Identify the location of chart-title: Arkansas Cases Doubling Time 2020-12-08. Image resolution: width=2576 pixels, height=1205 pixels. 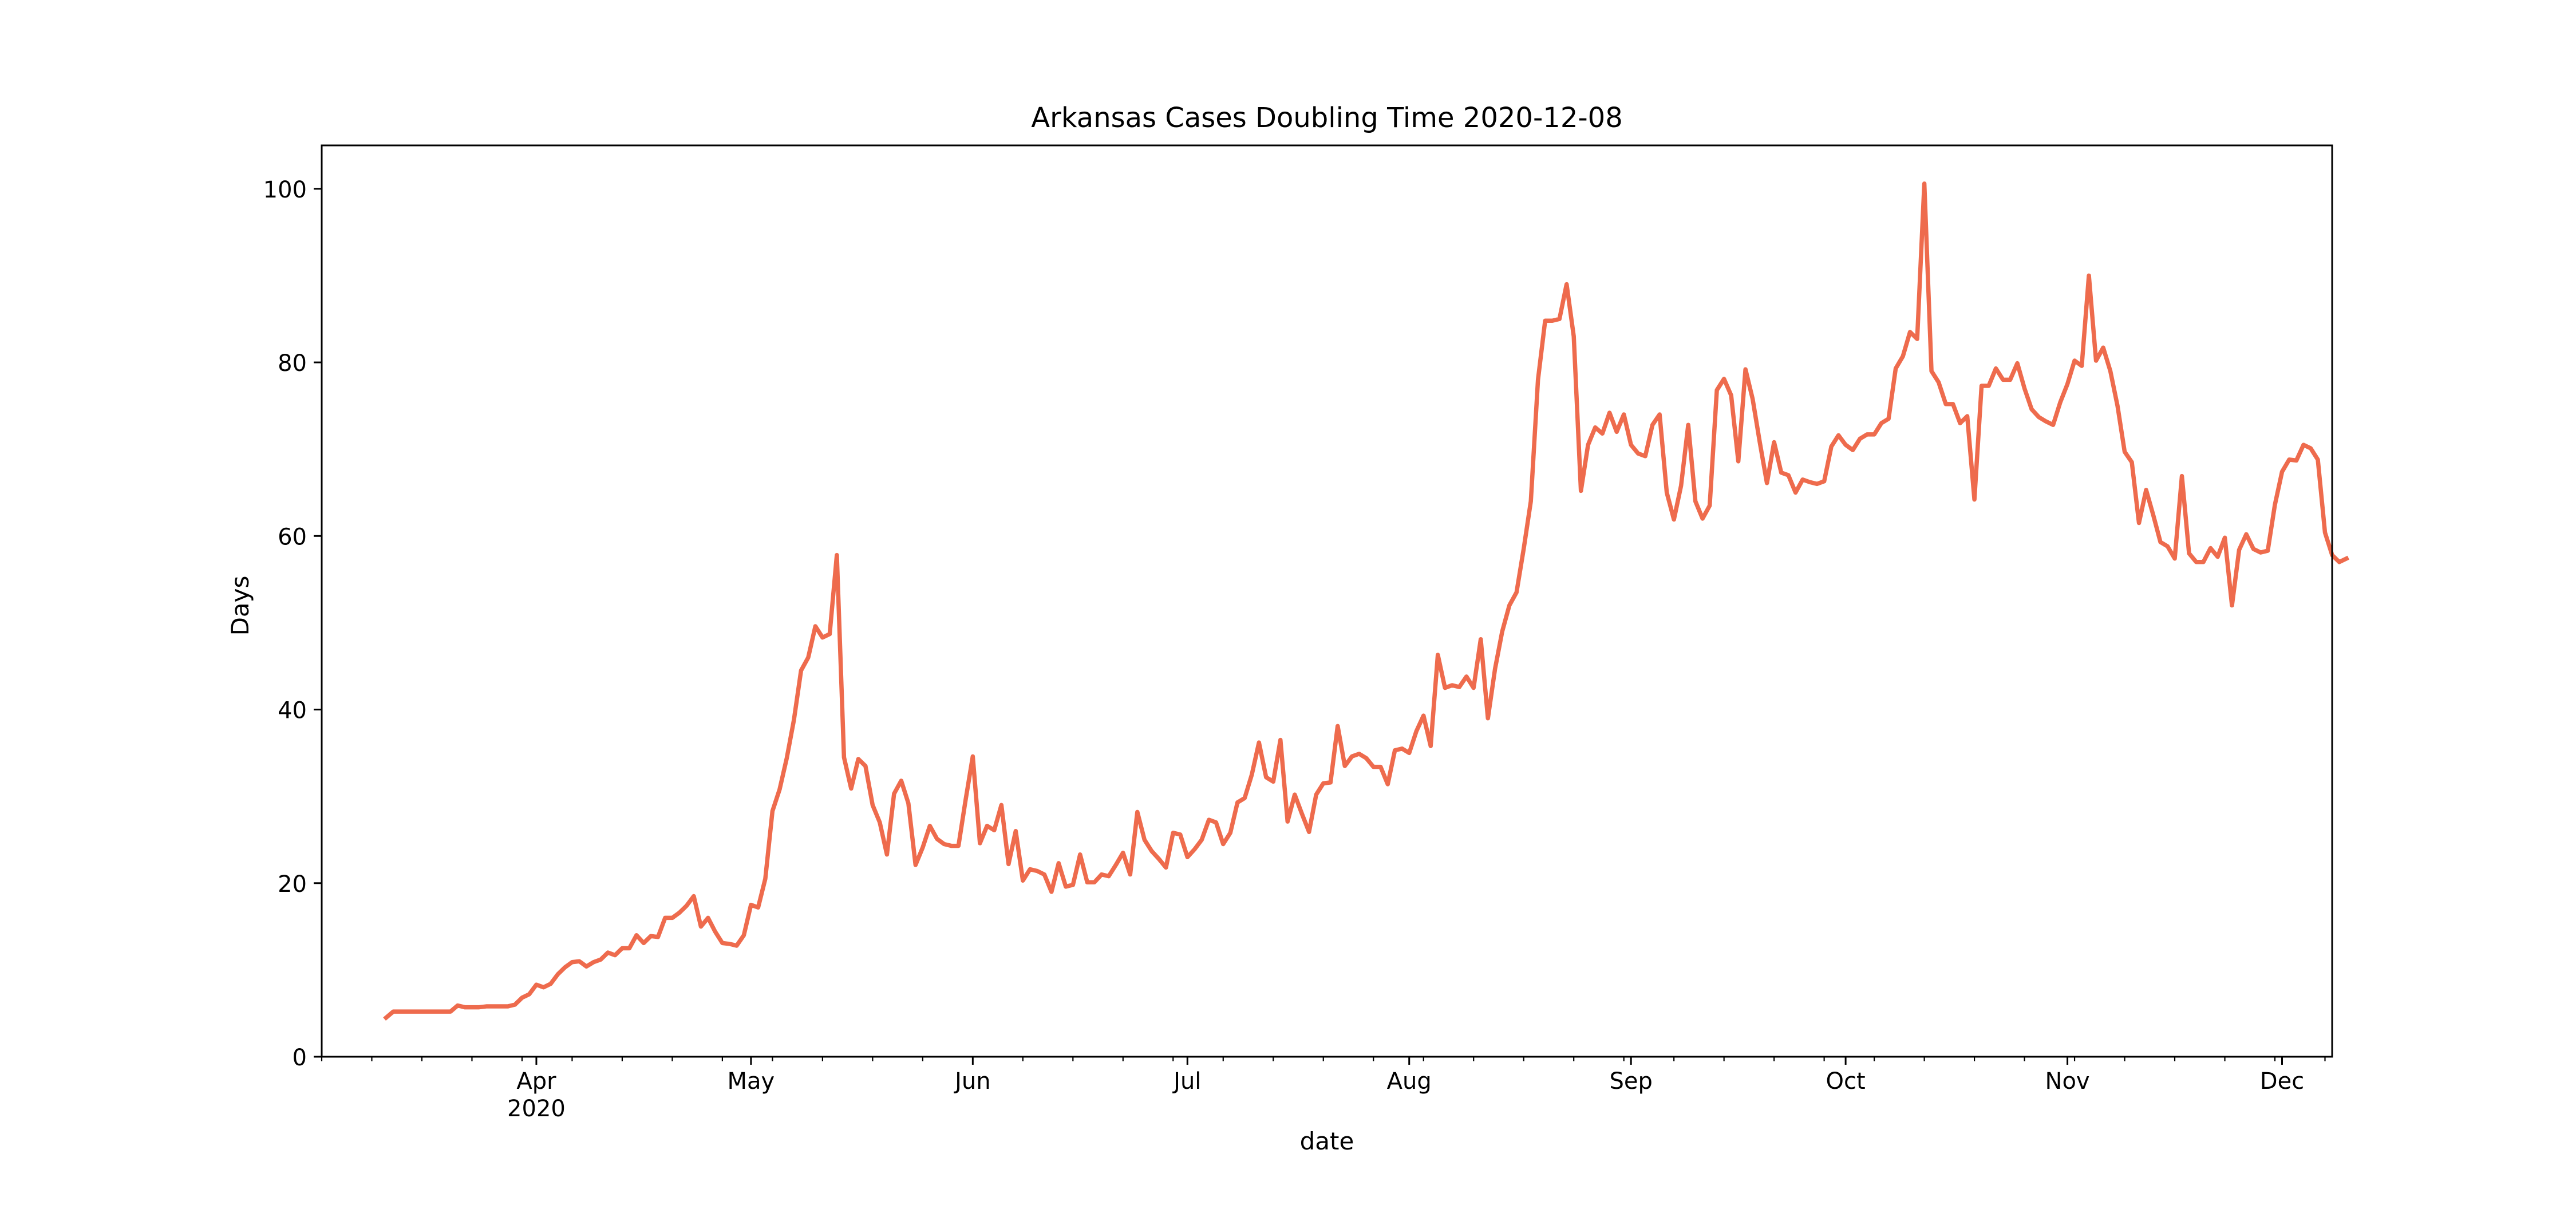
(1327, 118).